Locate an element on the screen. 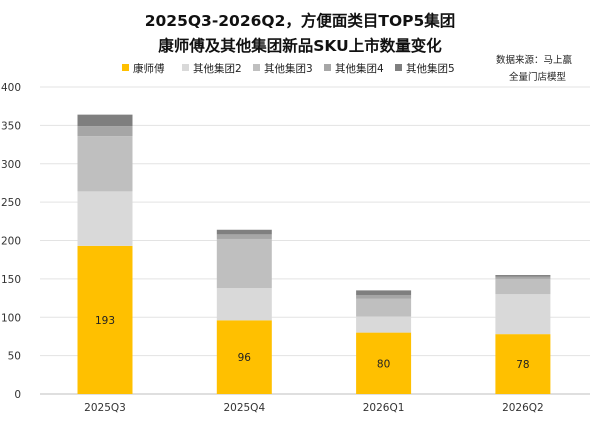  y-axis-ticks: 0 50 100 150 200 250 300 350 400 is located at coordinates (11, 241).